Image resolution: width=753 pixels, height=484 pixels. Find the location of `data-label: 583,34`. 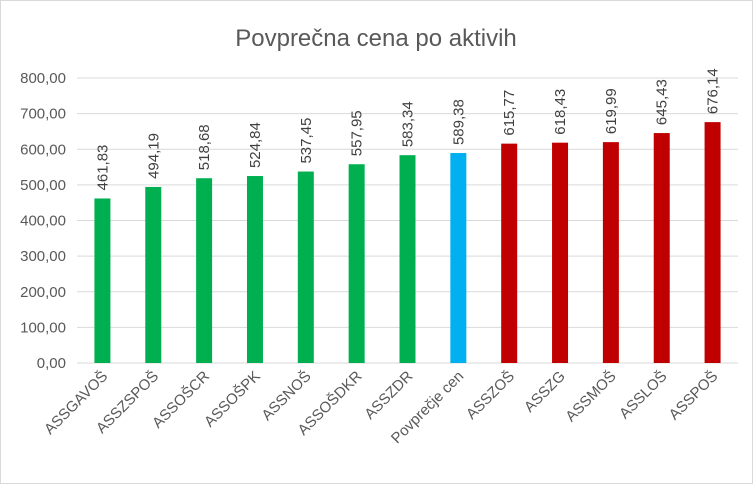

data-label: 583,34 is located at coordinates (408, 124).